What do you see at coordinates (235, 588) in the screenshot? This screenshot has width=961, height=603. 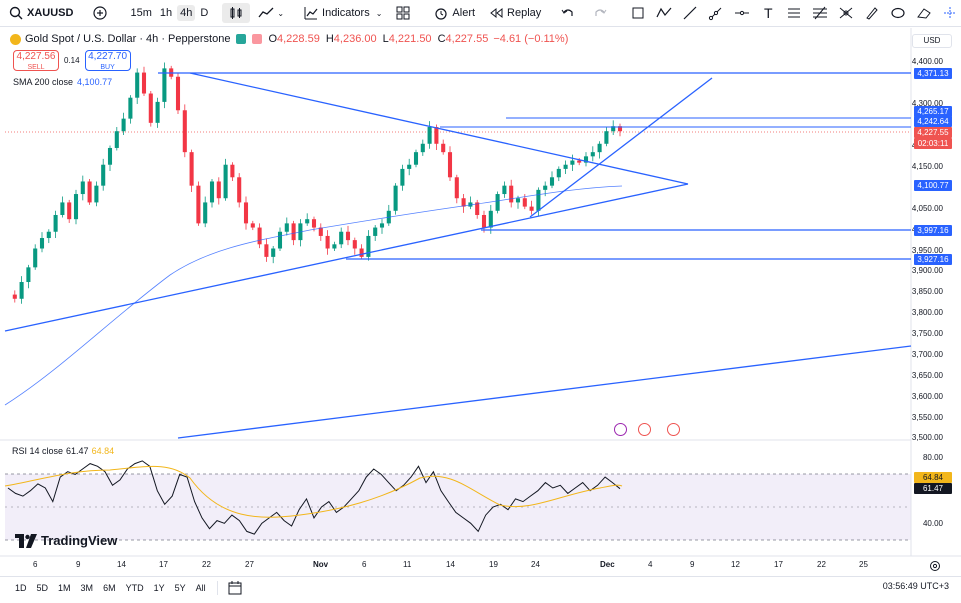 I see `goto-date-icon` at bounding box center [235, 588].